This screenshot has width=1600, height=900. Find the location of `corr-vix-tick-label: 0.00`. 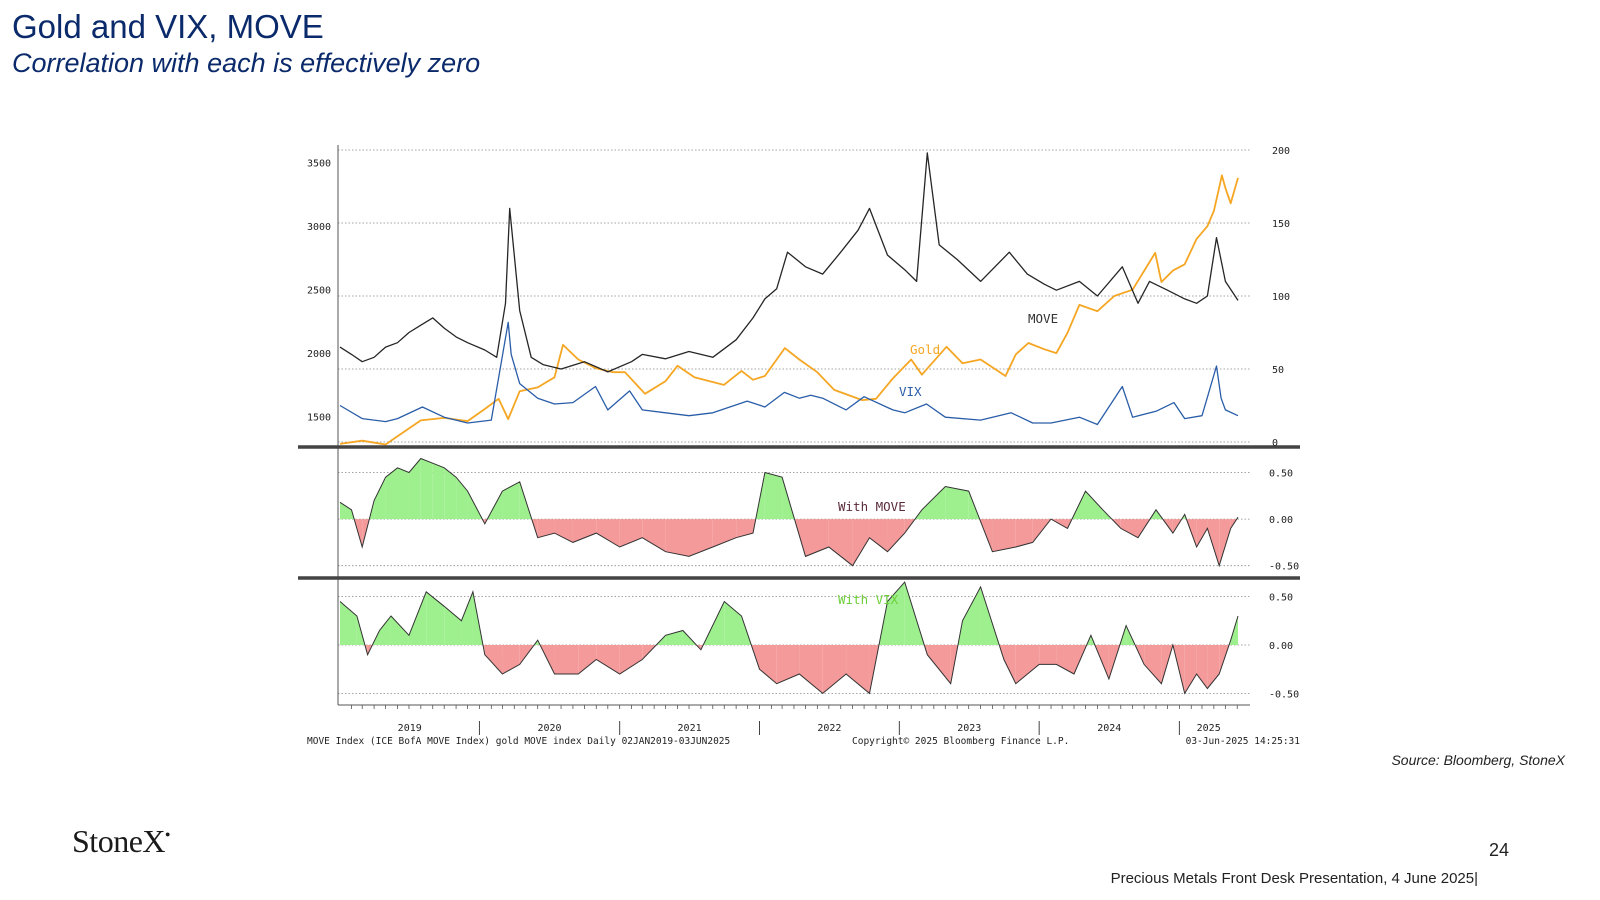

corr-vix-tick-label: 0.00 is located at coordinates (1281, 646).